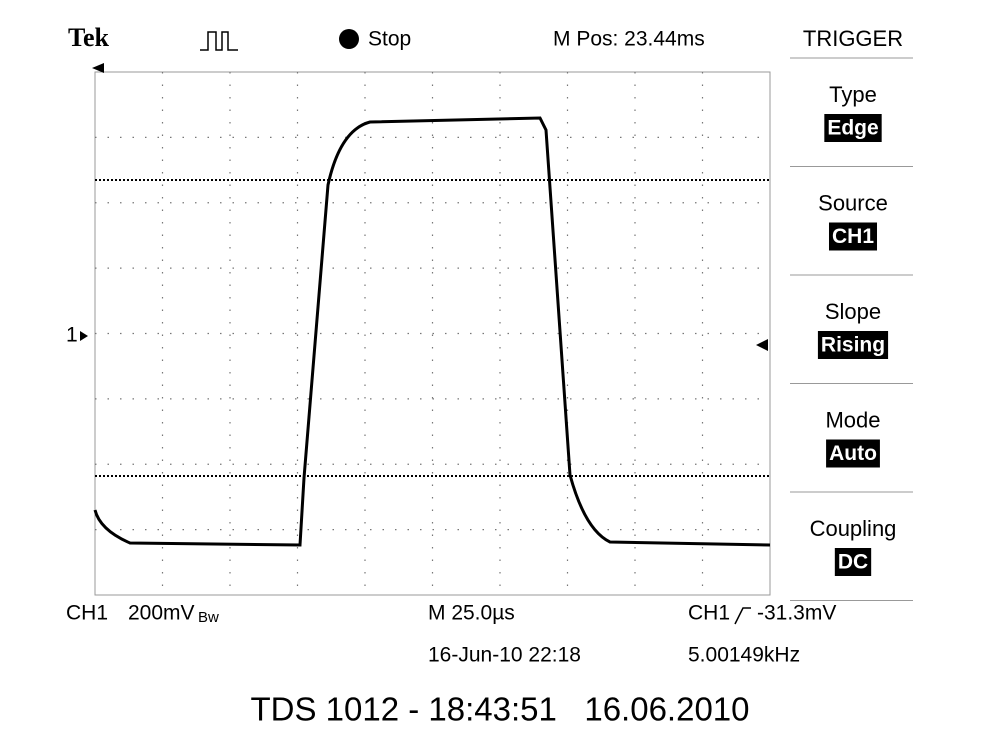 The width and height of the screenshot is (1000, 755). What do you see at coordinates (853, 528) in the screenshot?
I see `menu-label: Coupling` at bounding box center [853, 528].